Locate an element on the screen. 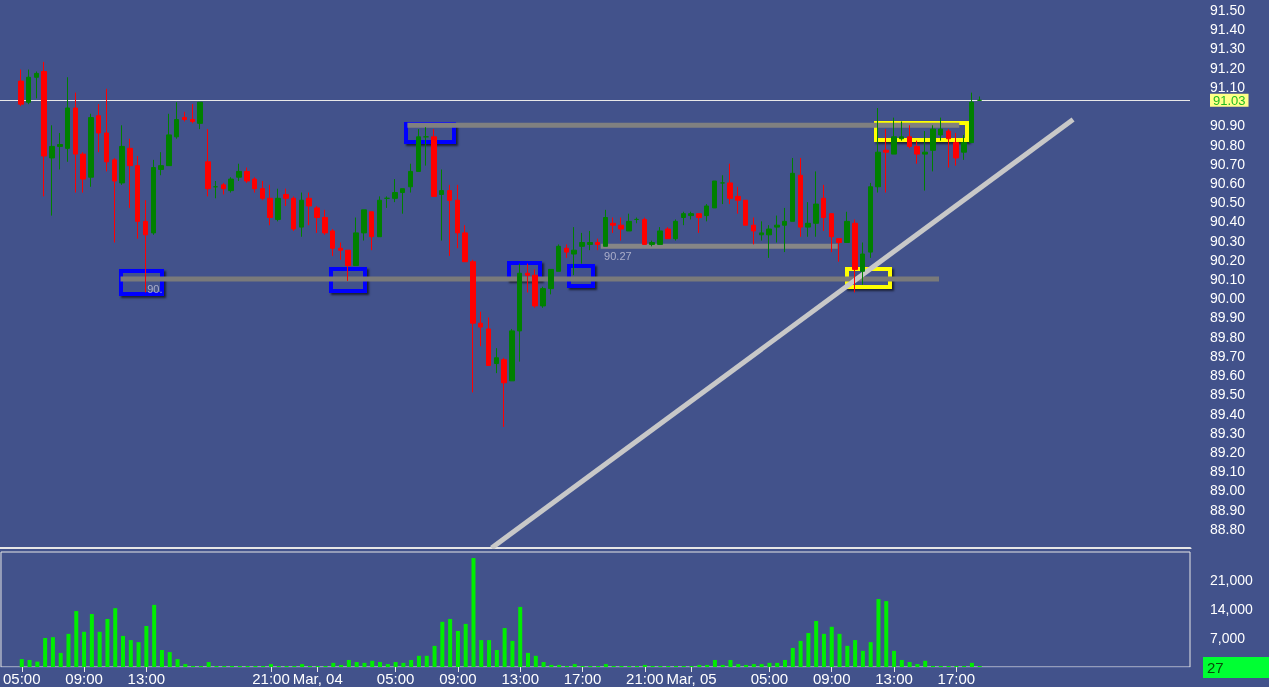 The width and height of the screenshot is (1269, 687). x-tick-label: 21:00 is located at coordinates (645, 678).